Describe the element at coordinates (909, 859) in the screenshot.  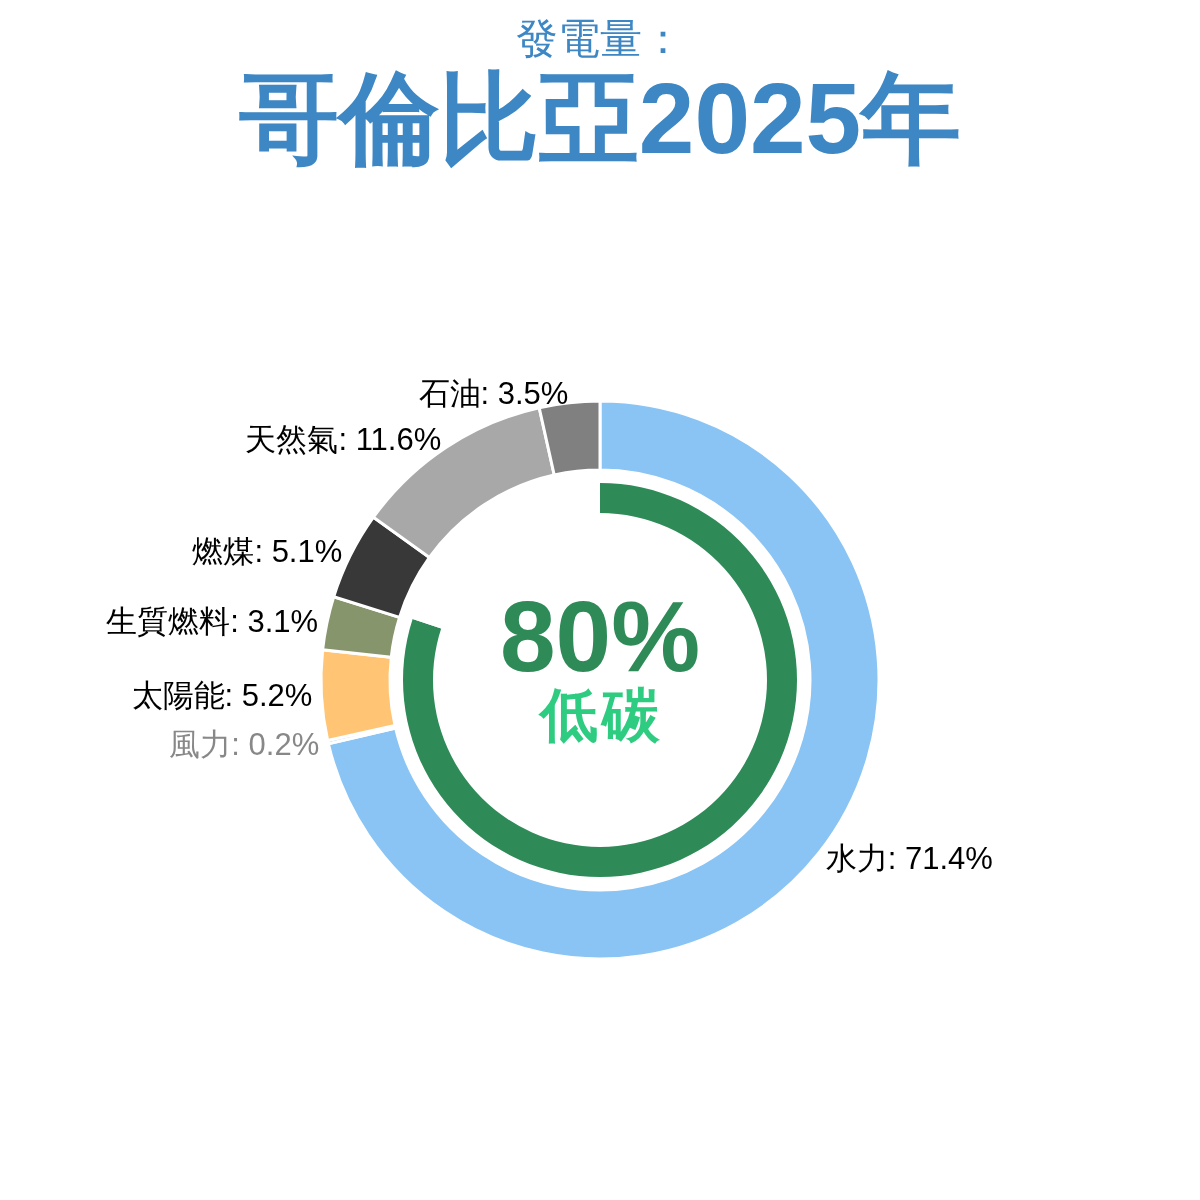
I see `slice-label: 水力: 71.4%` at that location.